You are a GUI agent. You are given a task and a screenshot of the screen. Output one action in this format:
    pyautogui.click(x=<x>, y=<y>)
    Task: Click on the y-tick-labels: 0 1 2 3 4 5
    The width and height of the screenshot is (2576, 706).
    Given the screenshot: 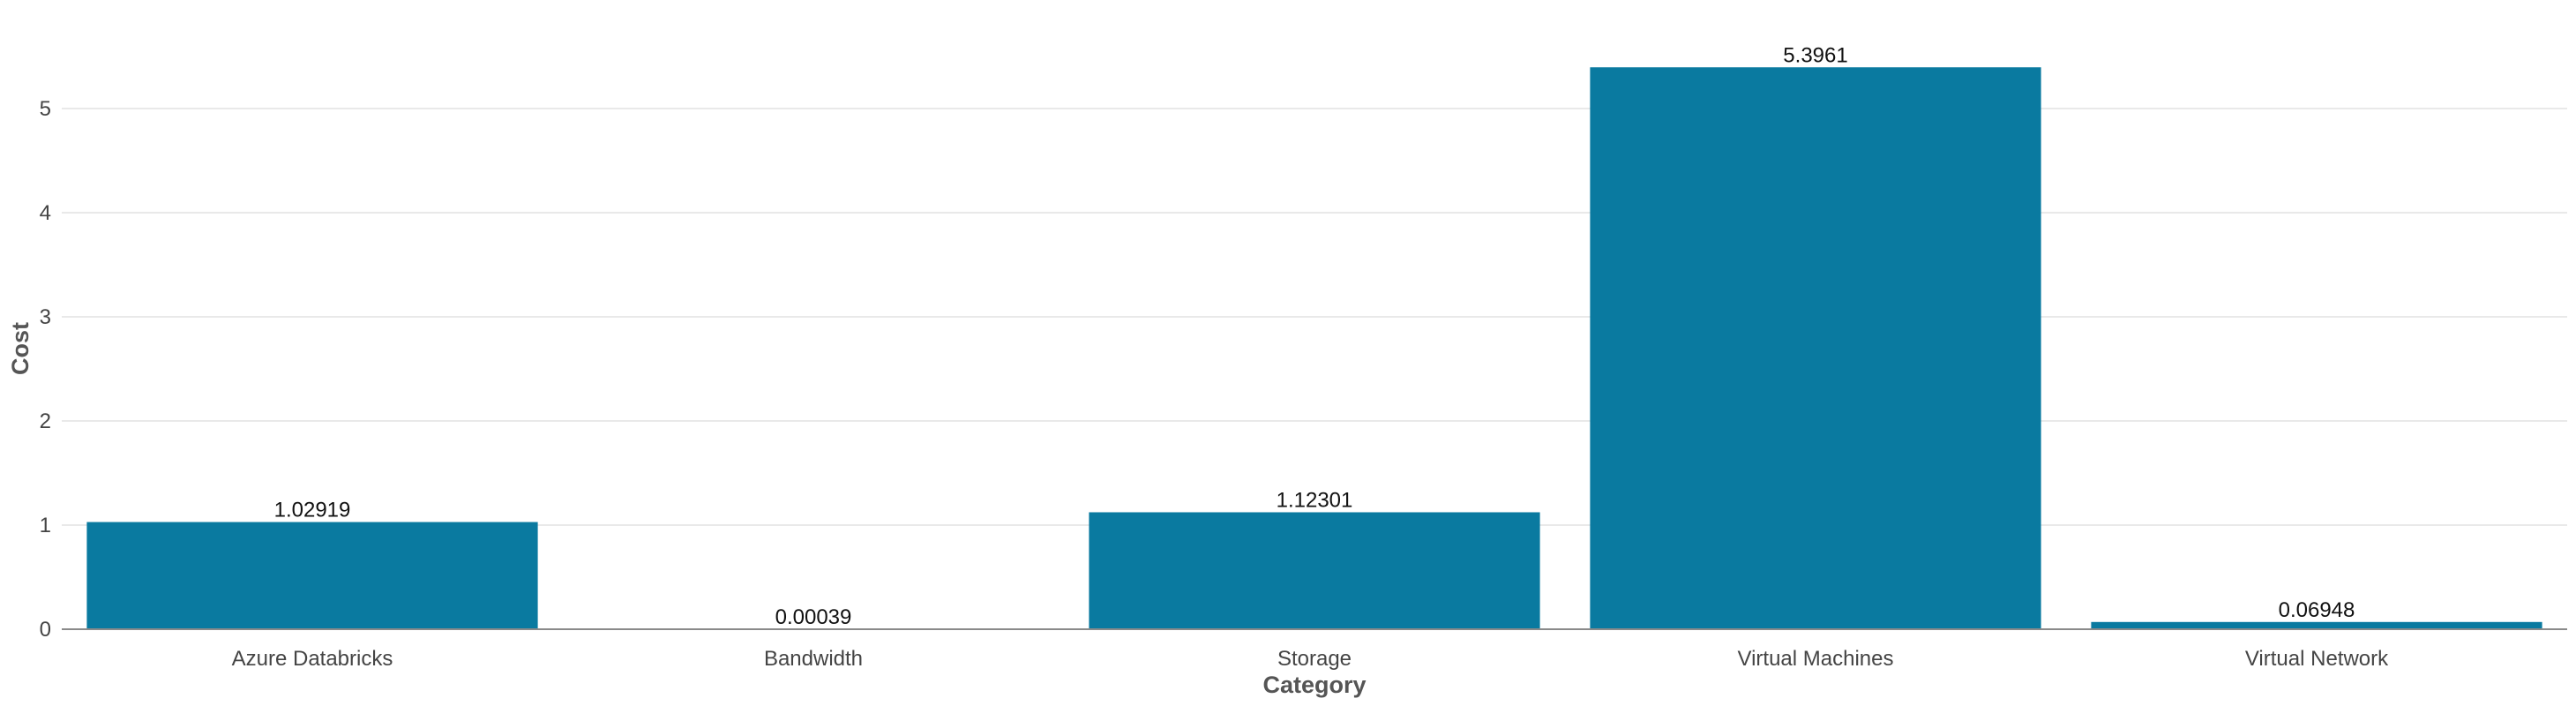 What is the action you would take?
    pyautogui.click(x=46, y=369)
    